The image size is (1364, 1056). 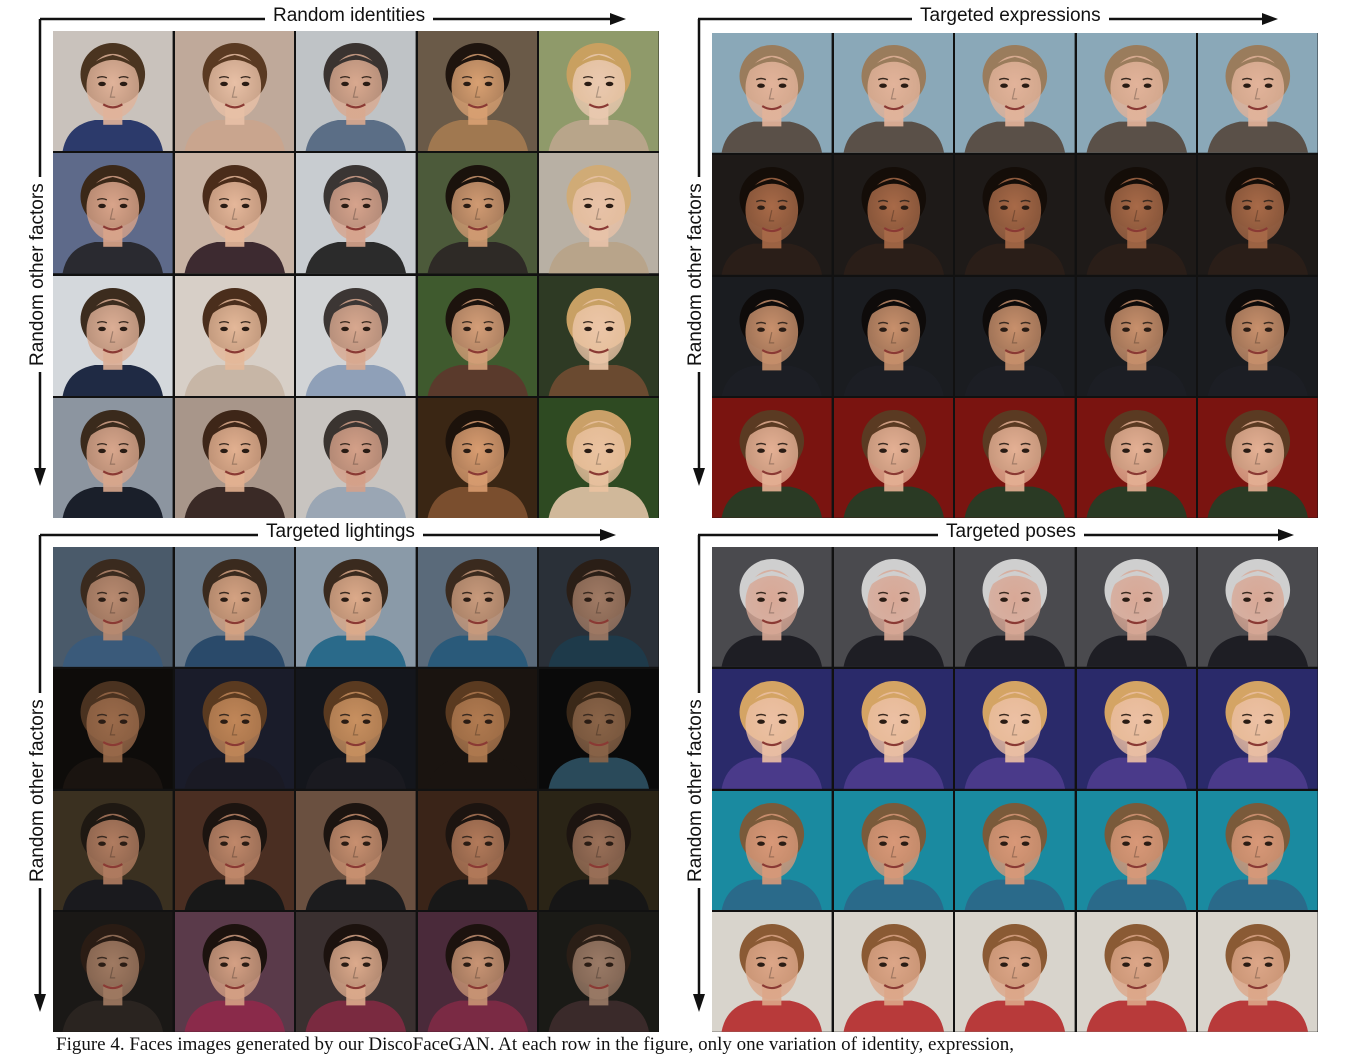 I want to click on top-label: Targeted lightings, so click(x=340, y=532).